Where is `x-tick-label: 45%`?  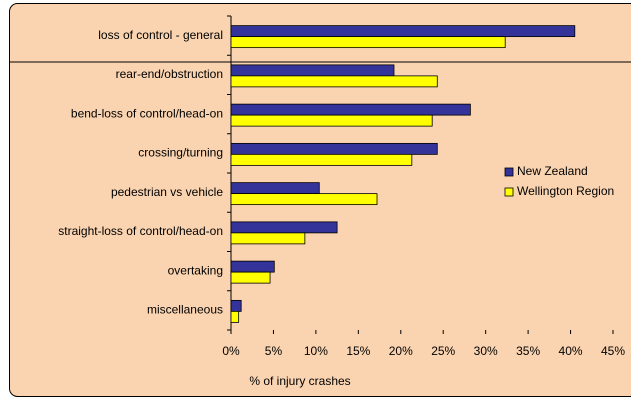 x-tick-label: 45% is located at coordinates (613, 351).